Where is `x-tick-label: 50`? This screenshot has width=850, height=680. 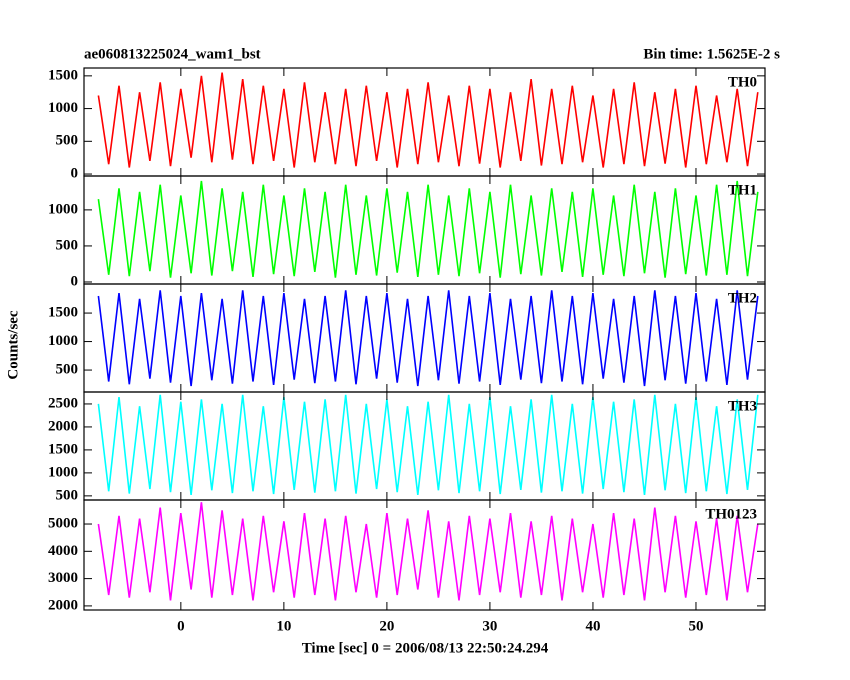
x-tick-label: 50 is located at coordinates (695, 626).